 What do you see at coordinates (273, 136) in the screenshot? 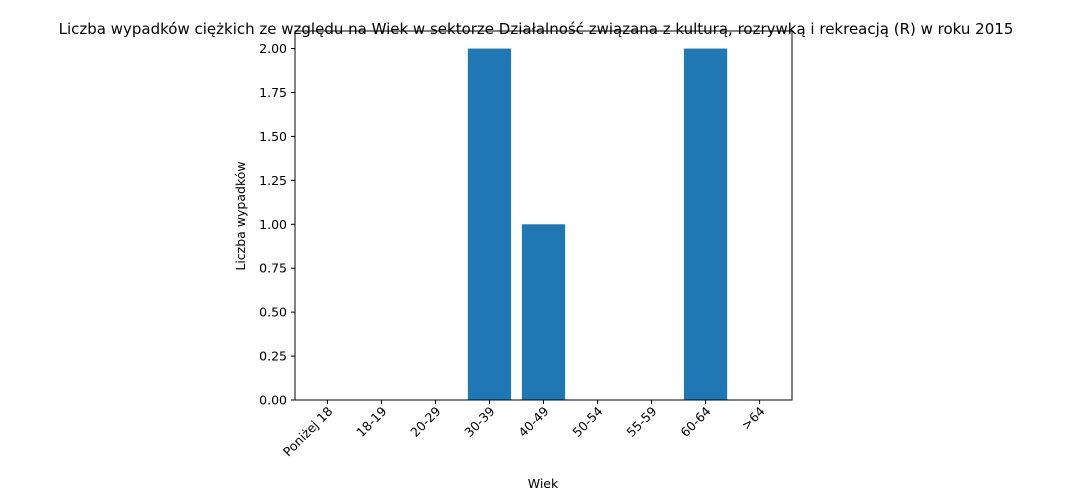
I see `y-tick-label: 1.50` at bounding box center [273, 136].